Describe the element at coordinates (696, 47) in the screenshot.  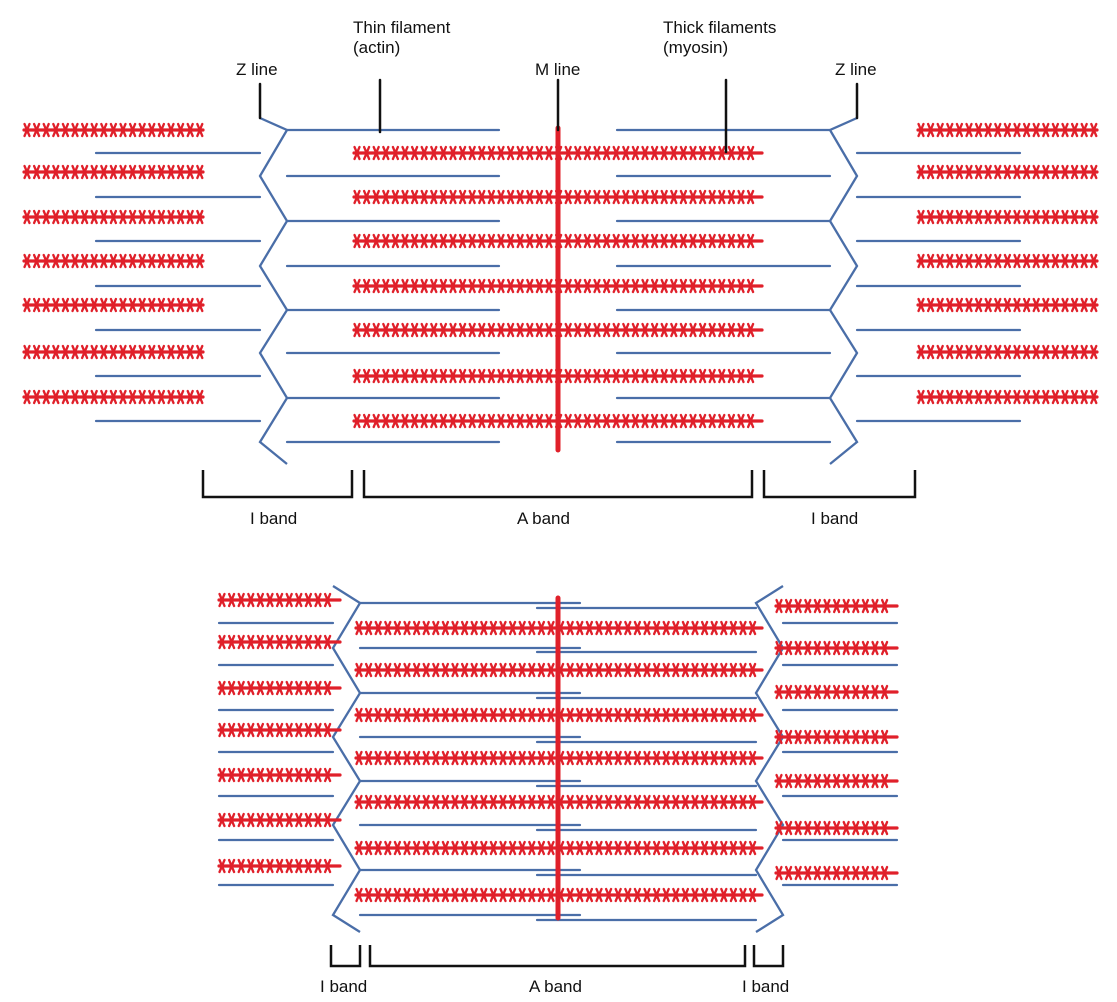
I see `thick-filaments-label-line2: (myosin)` at that location.